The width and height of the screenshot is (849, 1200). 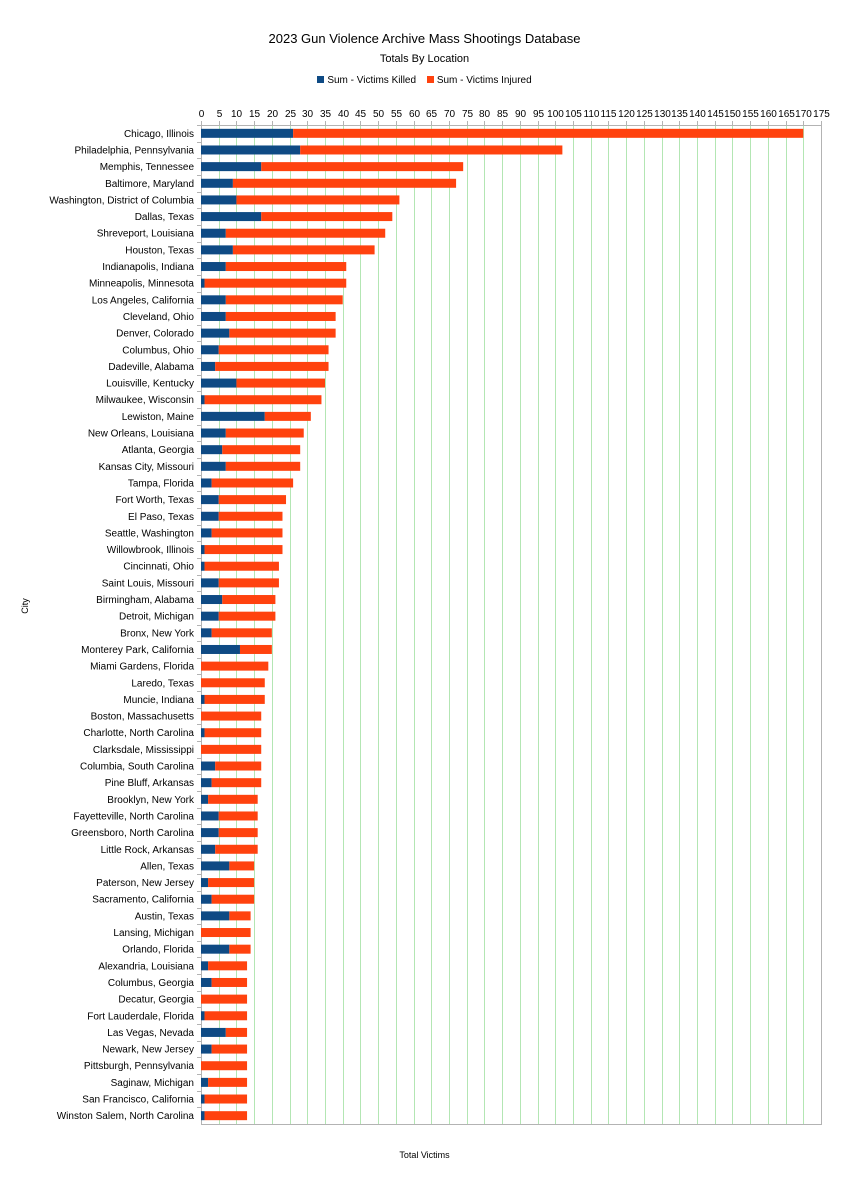 What do you see at coordinates (146, 234) in the screenshot?
I see `category-label: Shreveport, Louisiana` at bounding box center [146, 234].